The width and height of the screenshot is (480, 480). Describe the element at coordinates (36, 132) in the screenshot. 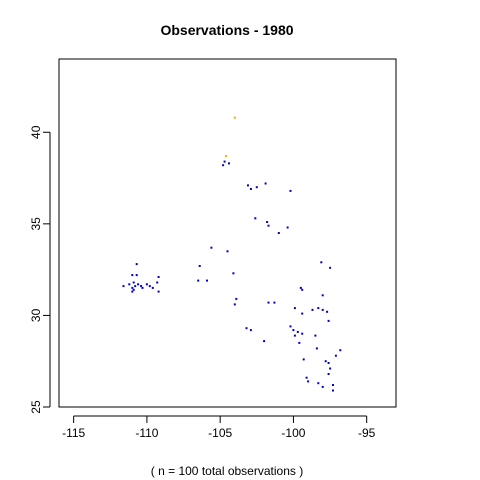

I see `y-tick-label-3: 40` at that location.